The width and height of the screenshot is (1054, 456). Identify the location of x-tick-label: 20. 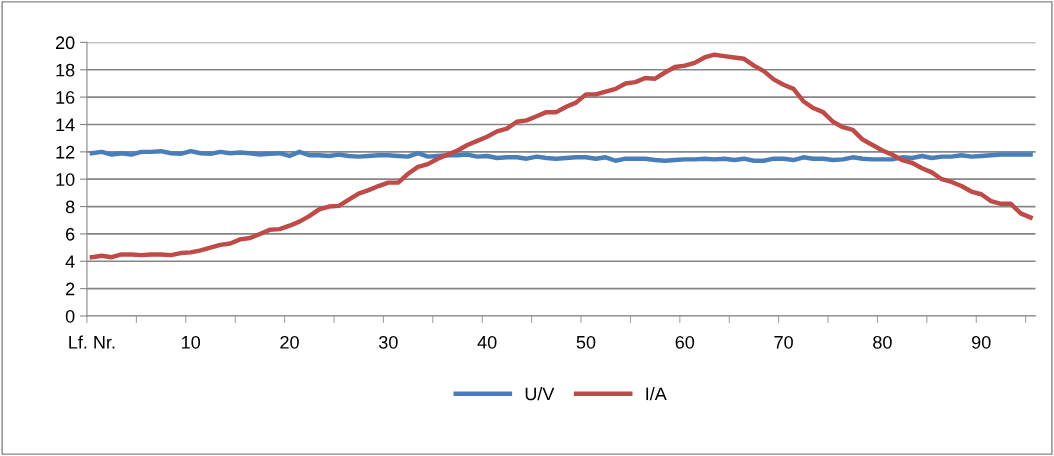
(289, 342).